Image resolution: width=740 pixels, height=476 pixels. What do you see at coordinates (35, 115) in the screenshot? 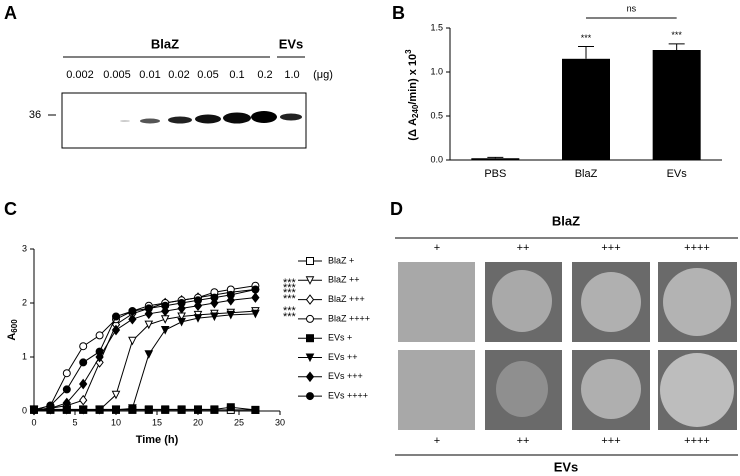
I see `marker-label: 36` at bounding box center [35, 115].